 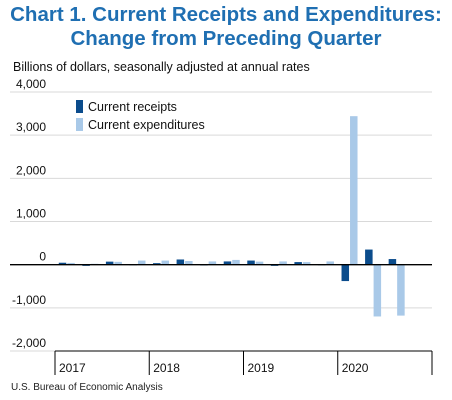 I want to click on x-year-label-2019: 2019, so click(x=261, y=368).